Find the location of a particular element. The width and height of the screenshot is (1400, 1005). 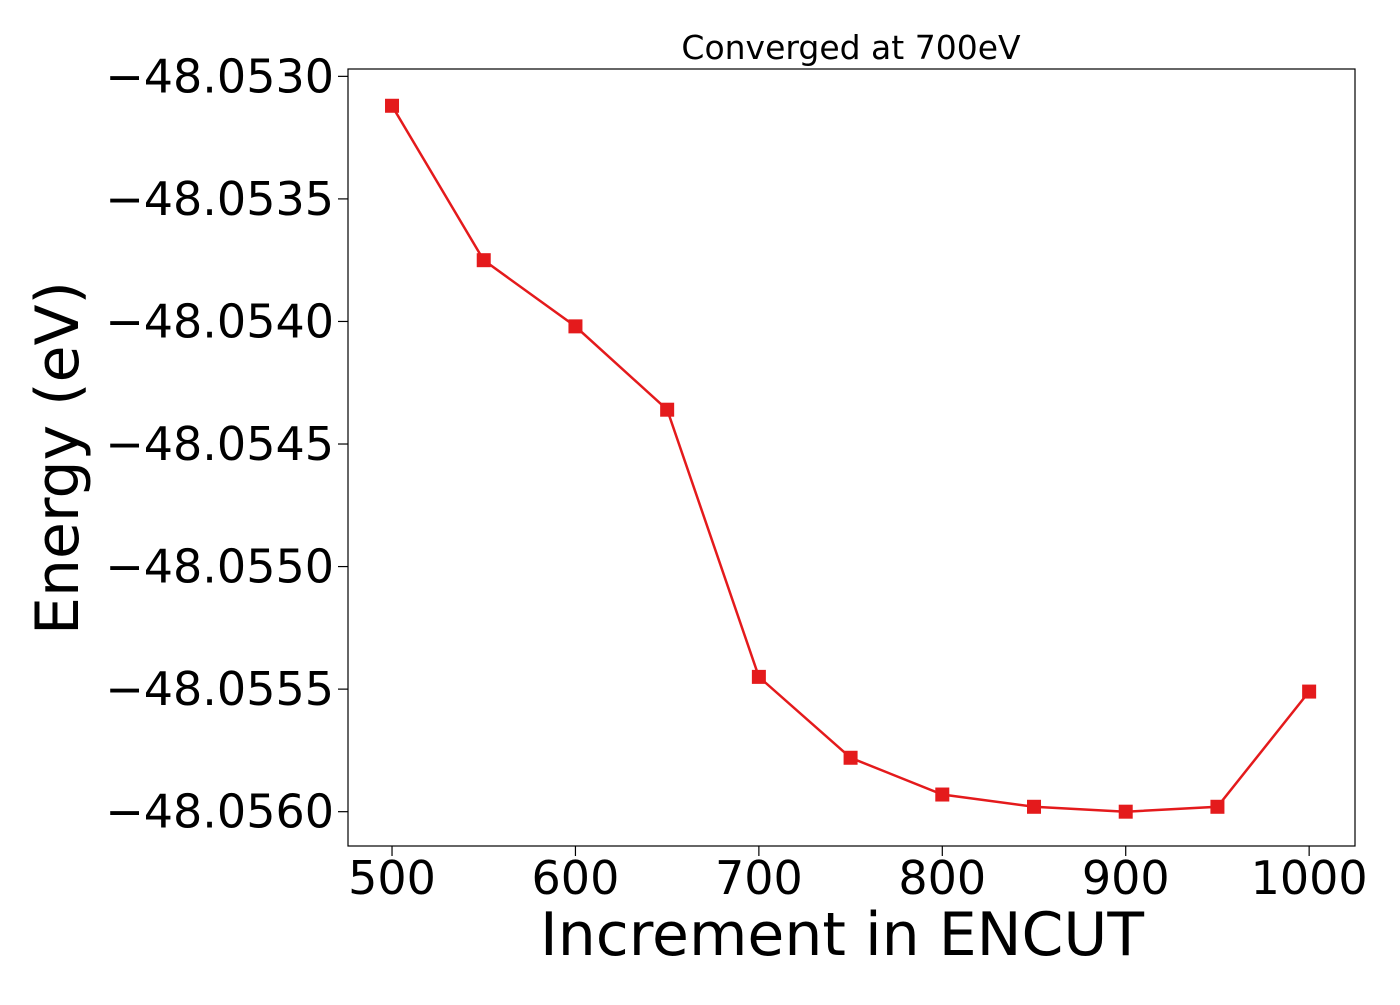

y-tick-label: −48.0545 is located at coordinates (219, 444).